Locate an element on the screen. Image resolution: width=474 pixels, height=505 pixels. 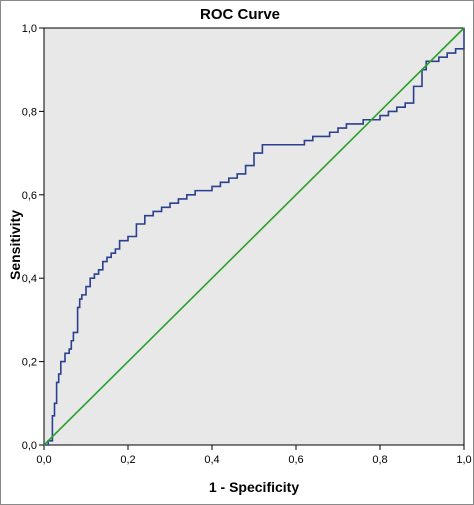
x-axis-label: 1 - Specificity is located at coordinates (254, 487).